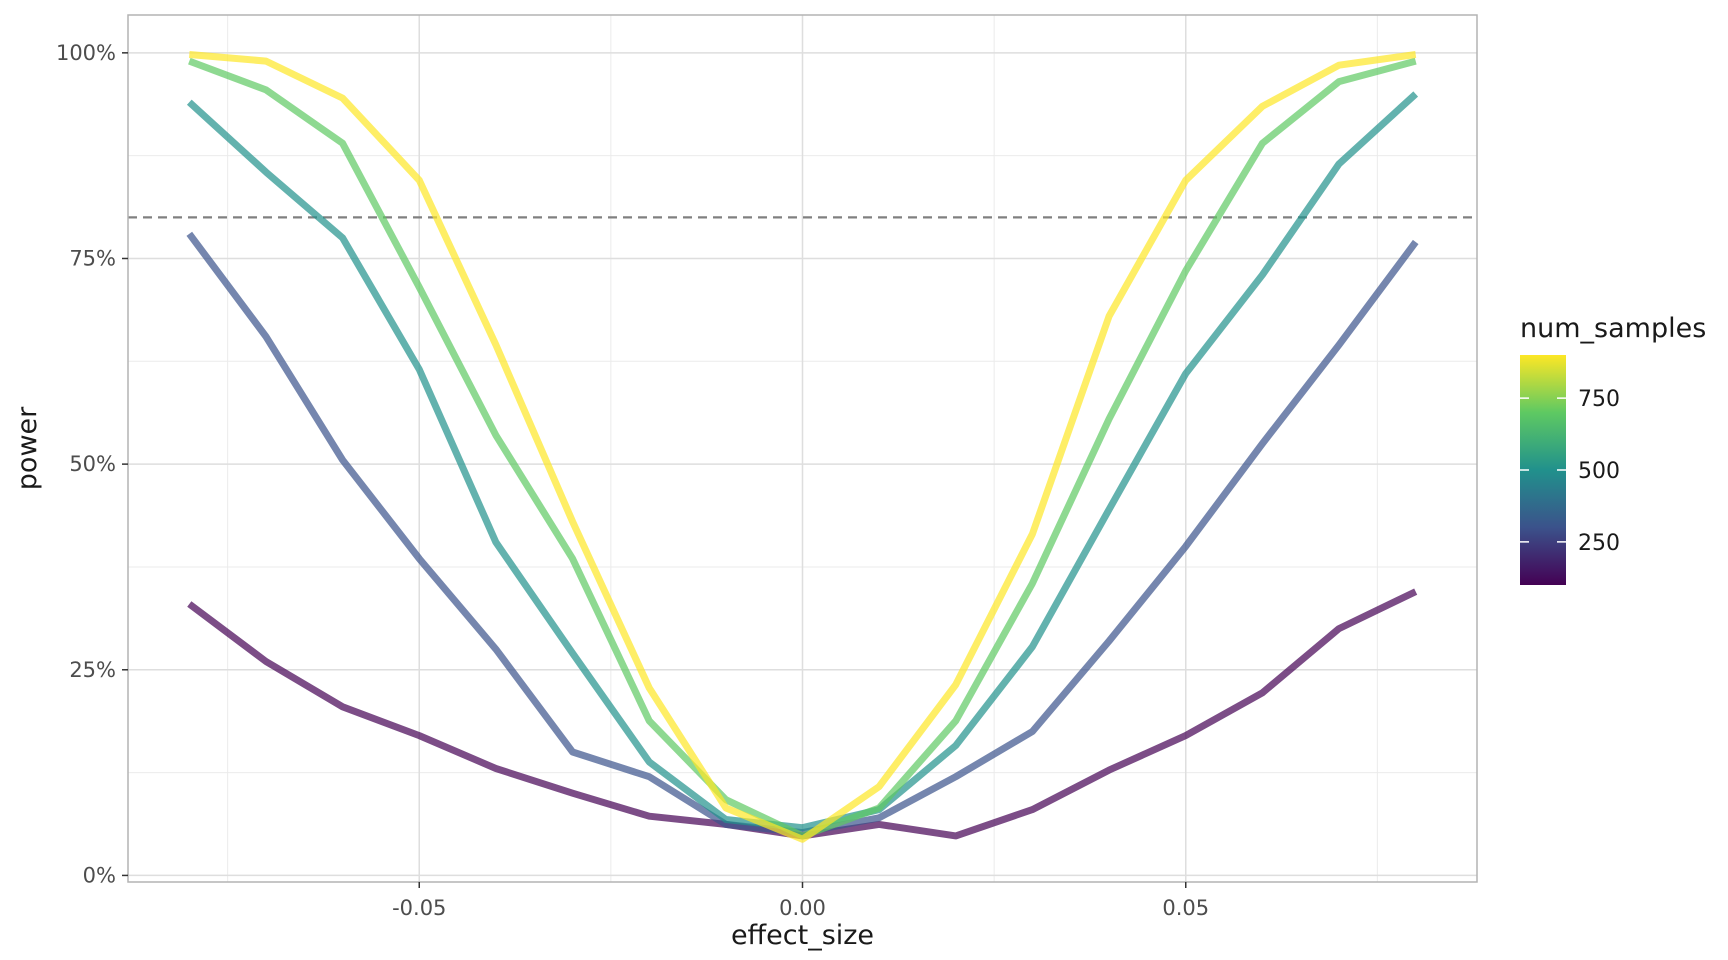 Image resolution: width=1728 pixels, height=960 pixels. Describe the element at coordinates (1613, 328) in the screenshot. I see `legend-title: num_samples` at that location.